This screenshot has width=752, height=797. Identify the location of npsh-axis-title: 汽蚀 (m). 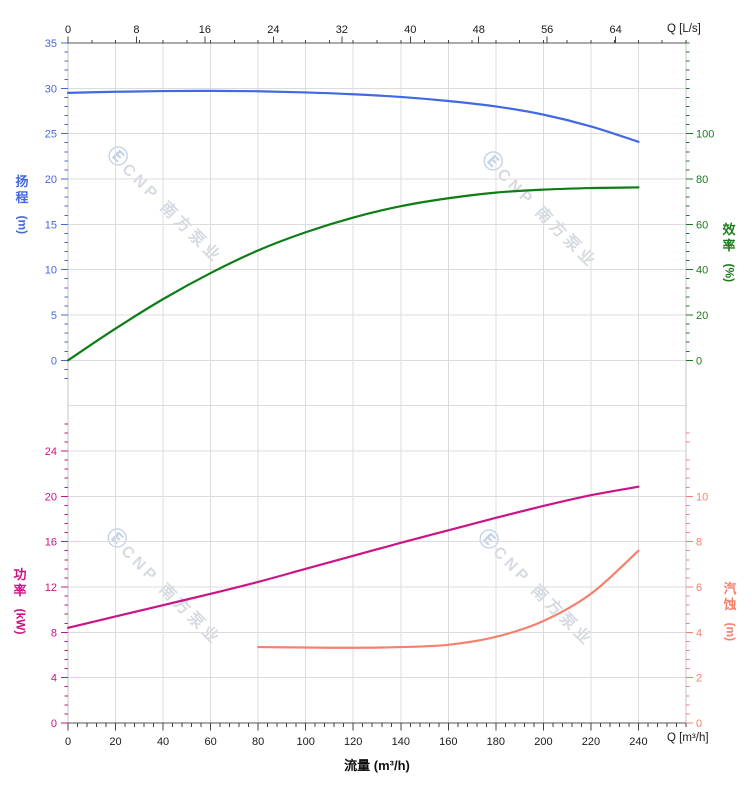
(730, 611).